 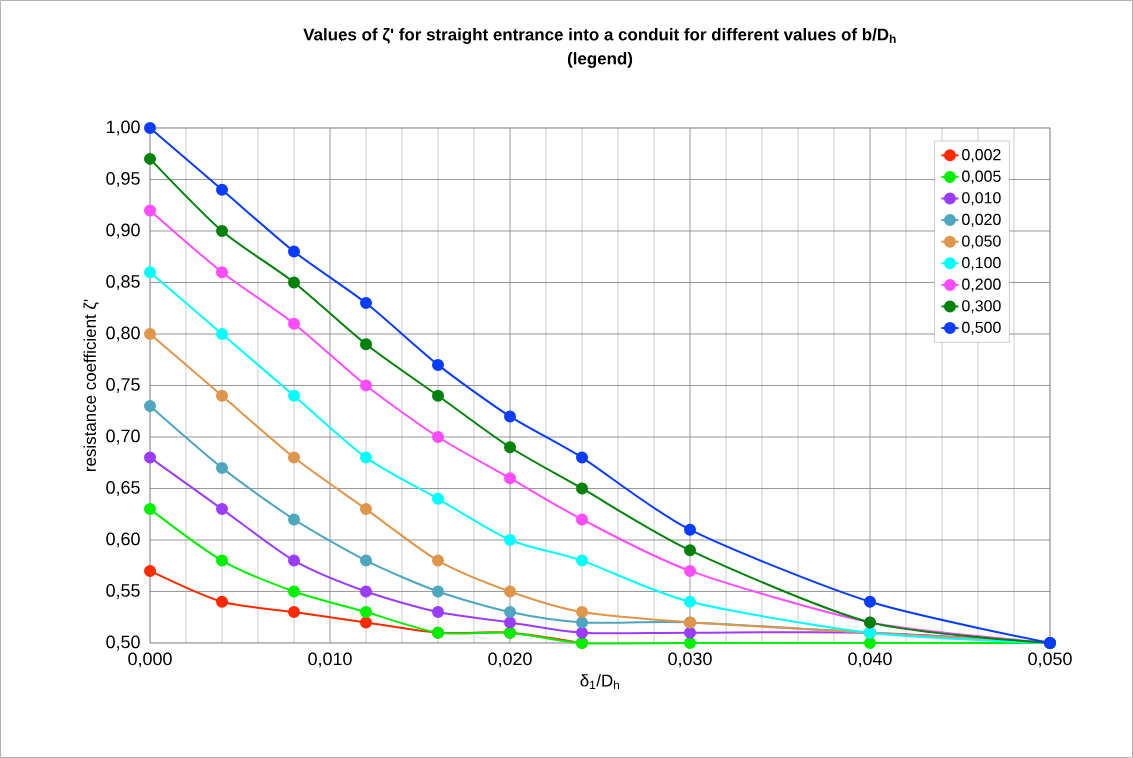 What do you see at coordinates (123, 231) in the screenshot?
I see `y-tick-label: 0,90` at bounding box center [123, 231].